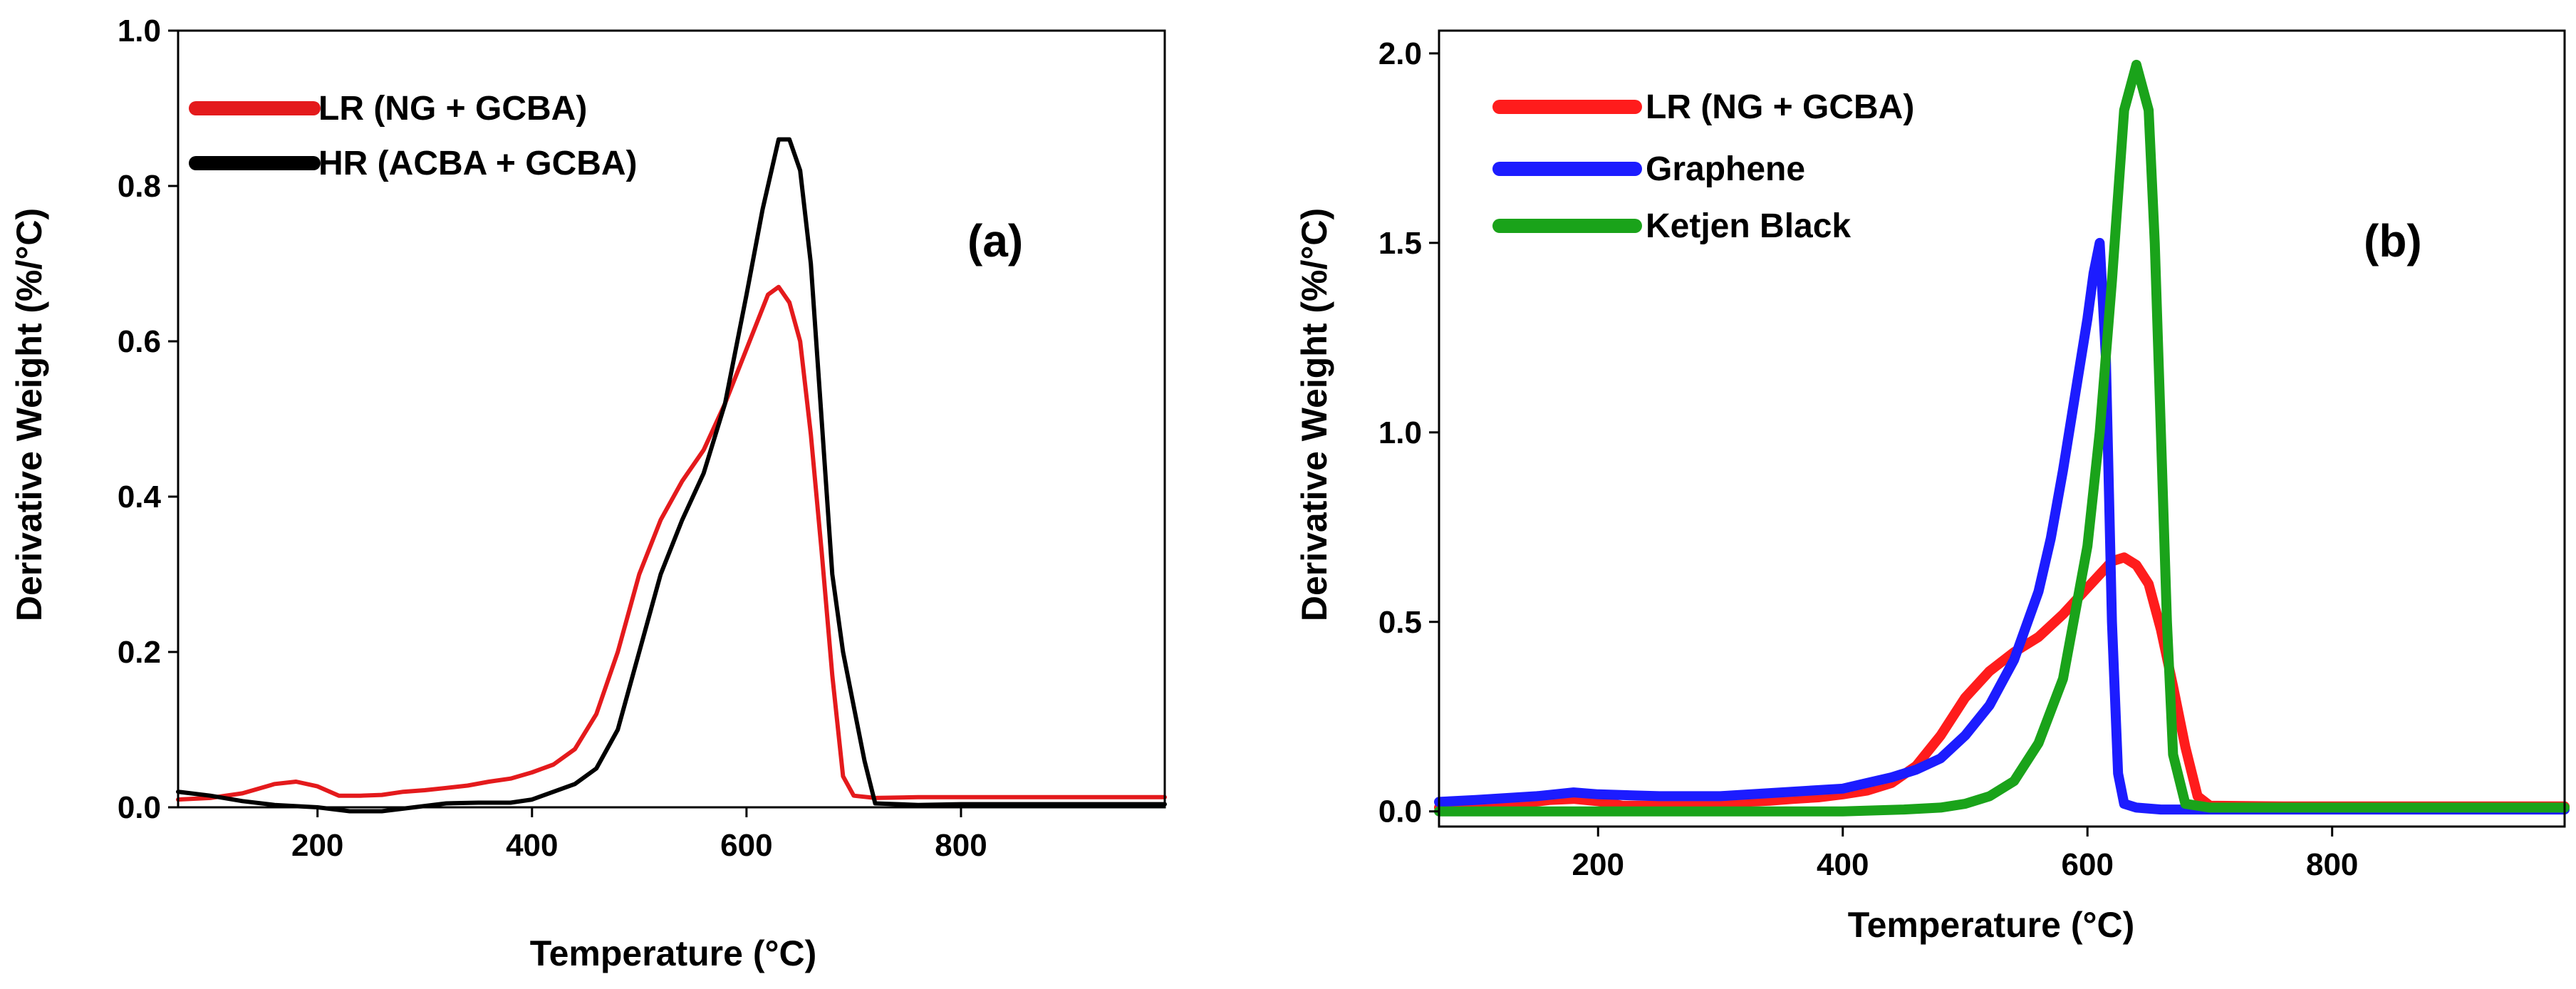 The image size is (2576, 989). I want to click on x-tick-label-a-0: 200, so click(317, 845).